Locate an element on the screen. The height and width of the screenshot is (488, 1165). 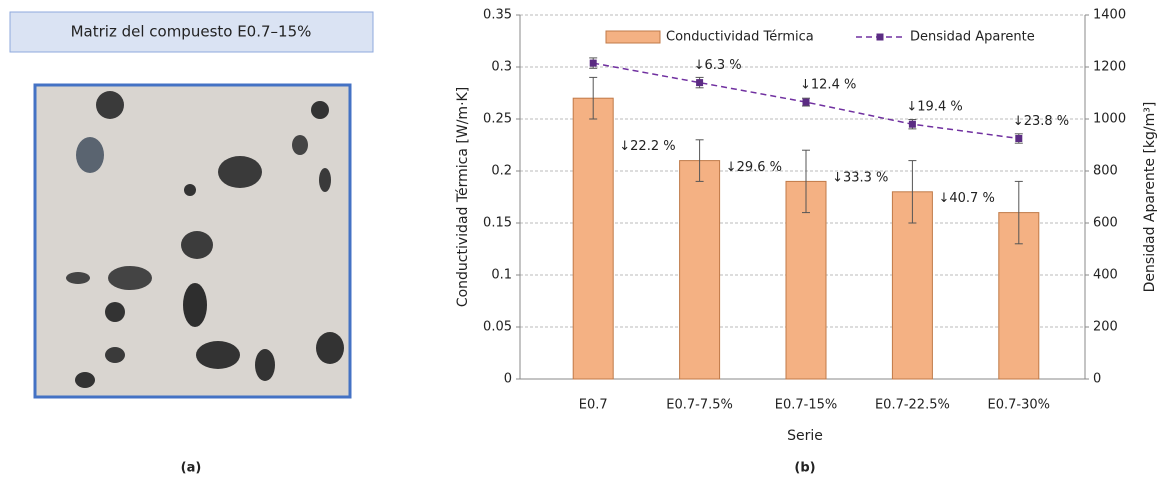
panel-label: Matriz del compuesto E0.7–15% is located at coordinates (191, 32).